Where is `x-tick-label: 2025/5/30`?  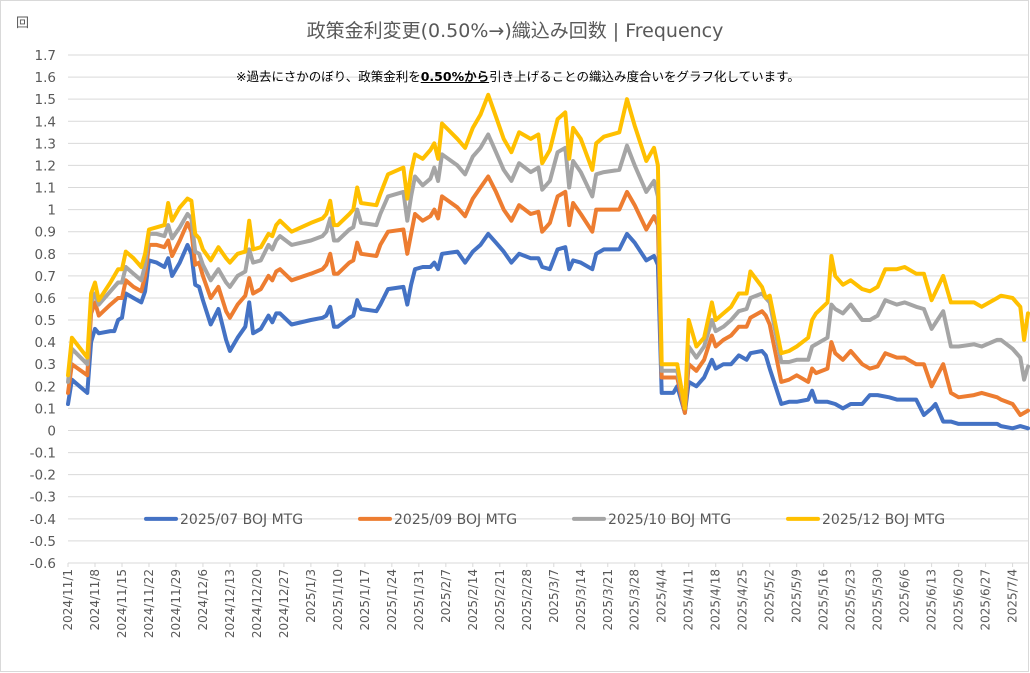
x-tick-label: 2025/5/30 is located at coordinates (878, 600).